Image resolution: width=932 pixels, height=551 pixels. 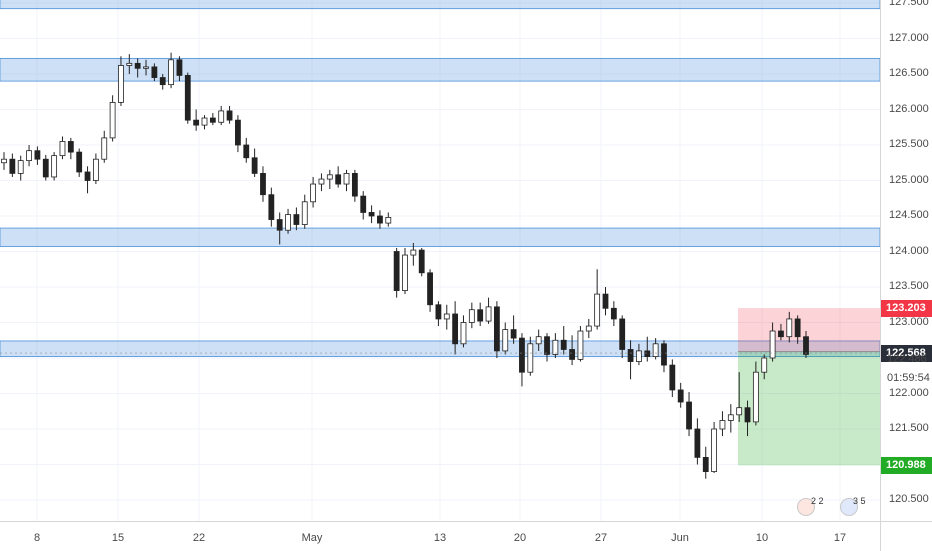 What do you see at coordinates (809, 330) in the screenshot?
I see `stop-loss-area` at bounding box center [809, 330].